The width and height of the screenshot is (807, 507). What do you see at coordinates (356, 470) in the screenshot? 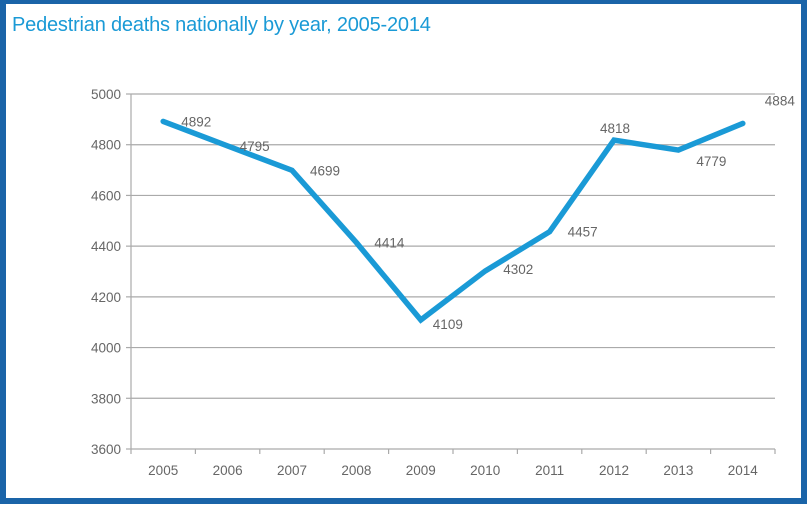
I see `x-tick-label: 2008` at bounding box center [356, 470].